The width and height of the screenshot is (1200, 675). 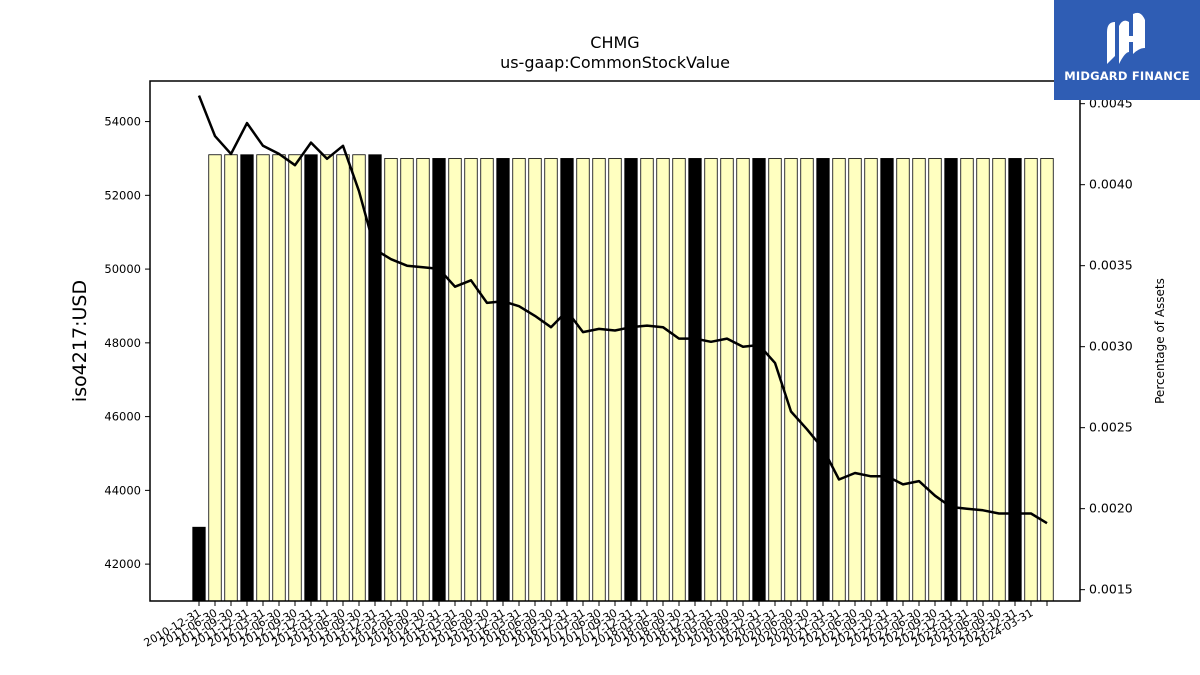 What do you see at coordinates (1127, 76) in the screenshot?
I see `logo-text: MIDGARD FINANCE` at bounding box center [1127, 76].